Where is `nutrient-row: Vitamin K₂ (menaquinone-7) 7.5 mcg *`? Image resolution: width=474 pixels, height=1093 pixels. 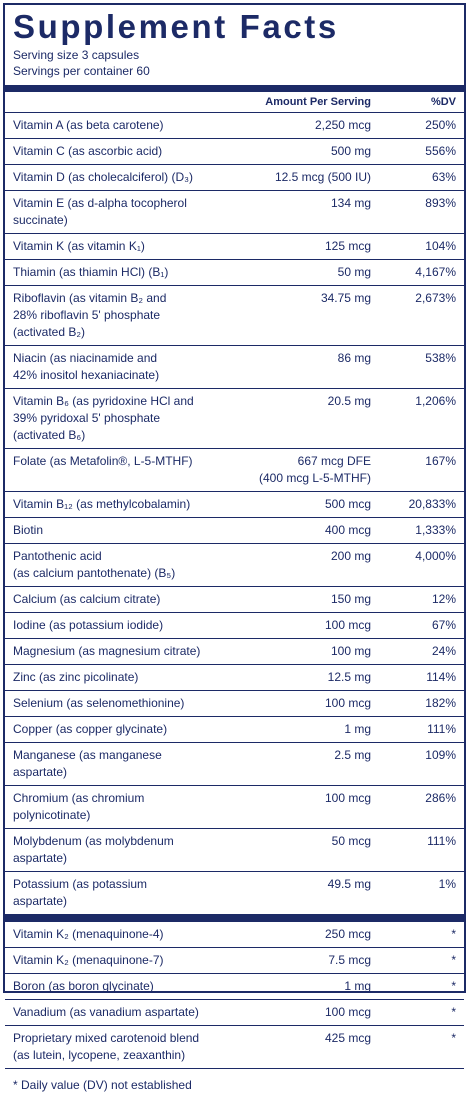
nutrient-row: Vitamin K₂ (menaquinone-7) 7.5 mcg * is located at coordinates (234, 961).